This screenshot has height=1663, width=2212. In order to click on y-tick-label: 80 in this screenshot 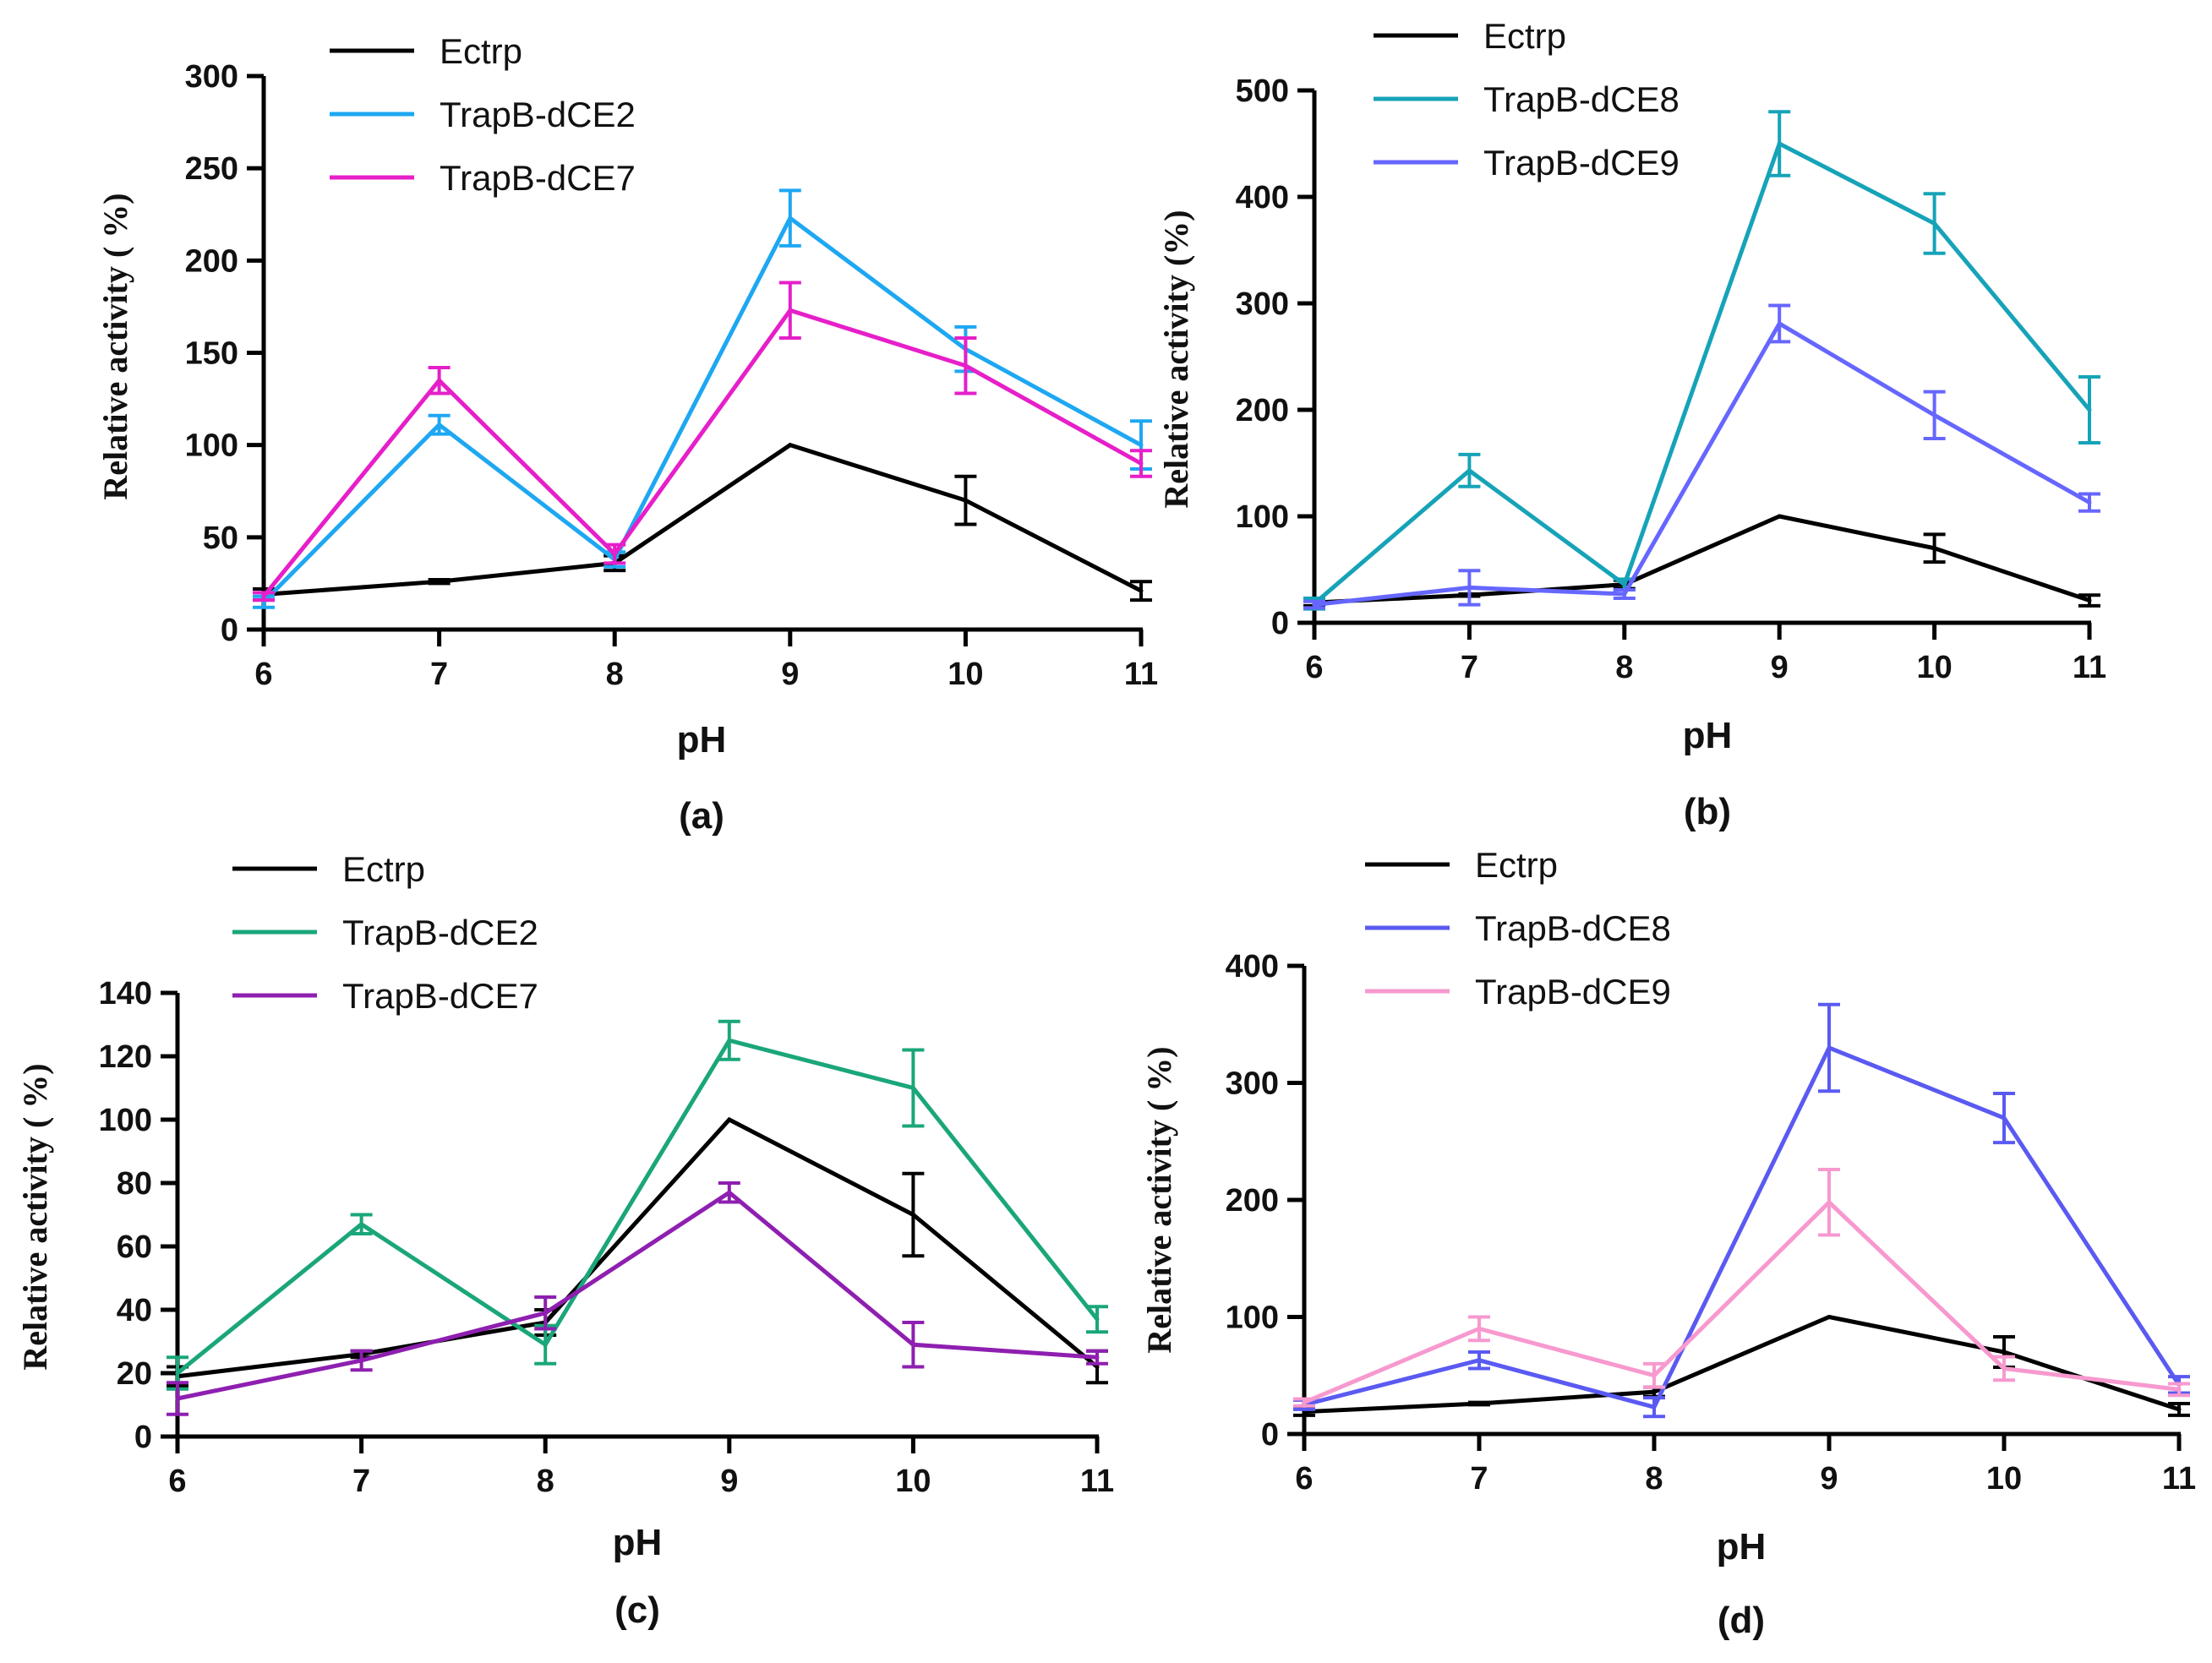, I will do `click(134, 1184)`.